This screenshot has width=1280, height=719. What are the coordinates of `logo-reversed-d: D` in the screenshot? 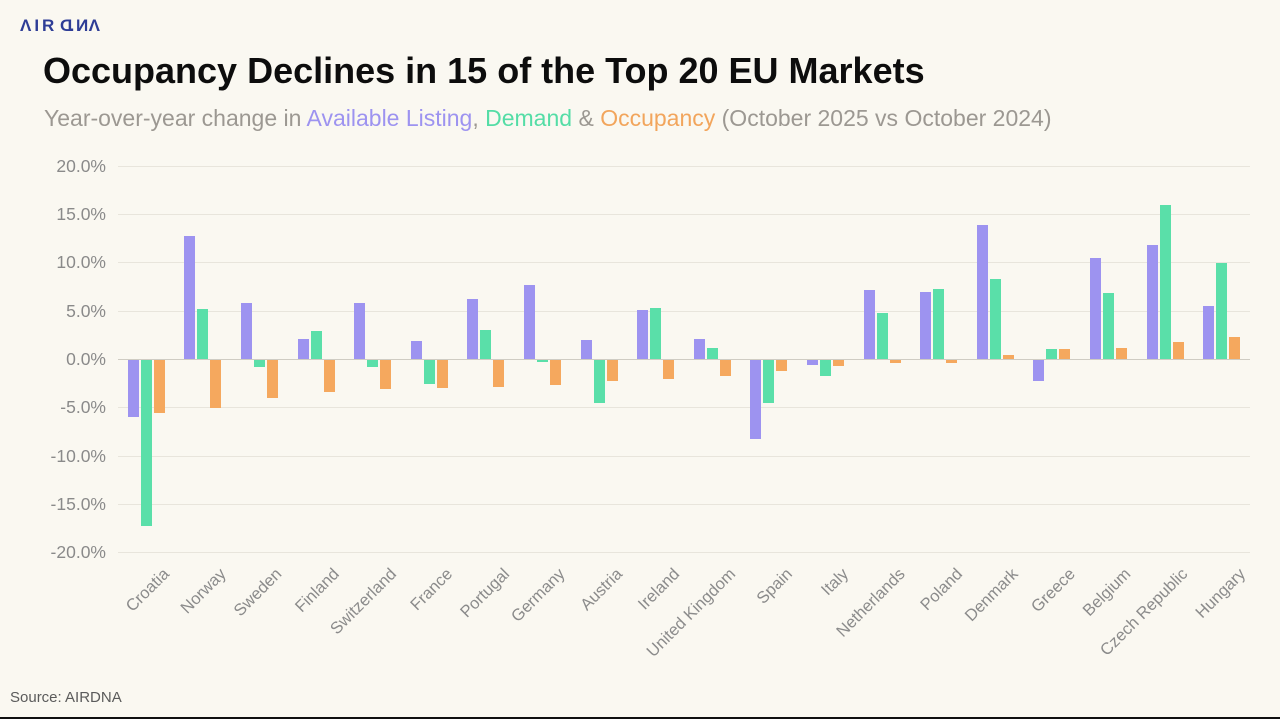 It's located at (65, 25).